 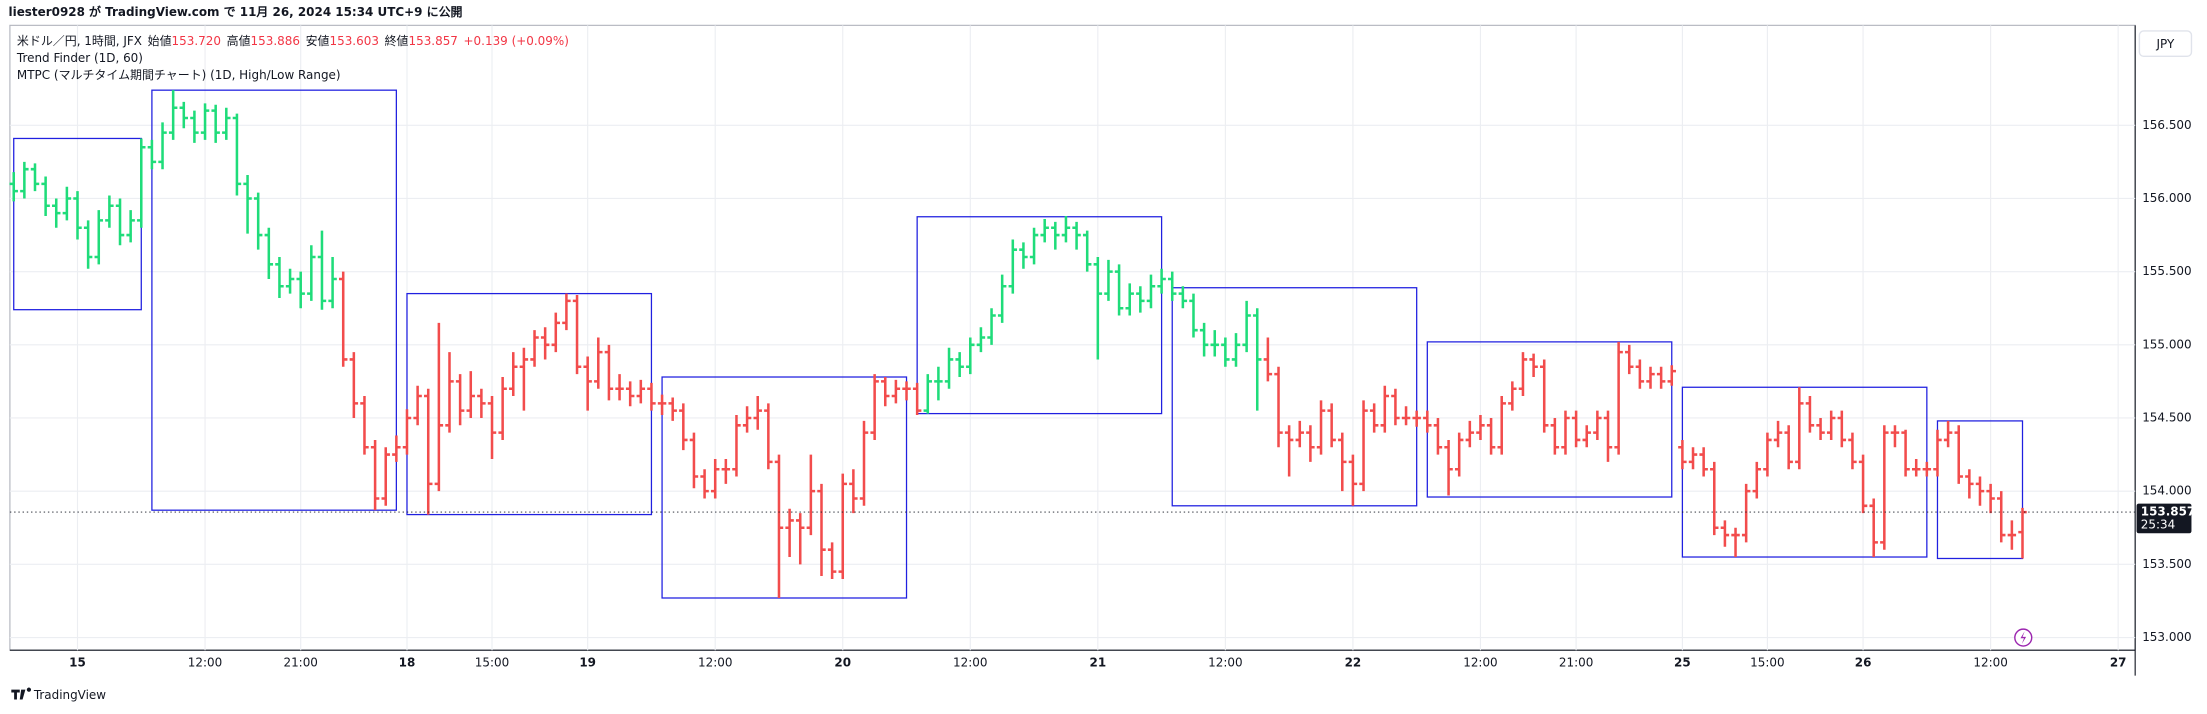 What do you see at coordinates (1990, 662) in the screenshot?
I see `x-tick-label: 12:00` at bounding box center [1990, 662].